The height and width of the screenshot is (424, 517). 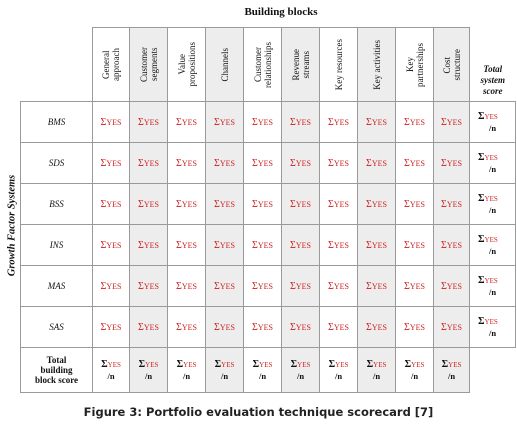 I want to click on growth-factor-systems-title: Growth Factor Systems, so click(x=12, y=225).